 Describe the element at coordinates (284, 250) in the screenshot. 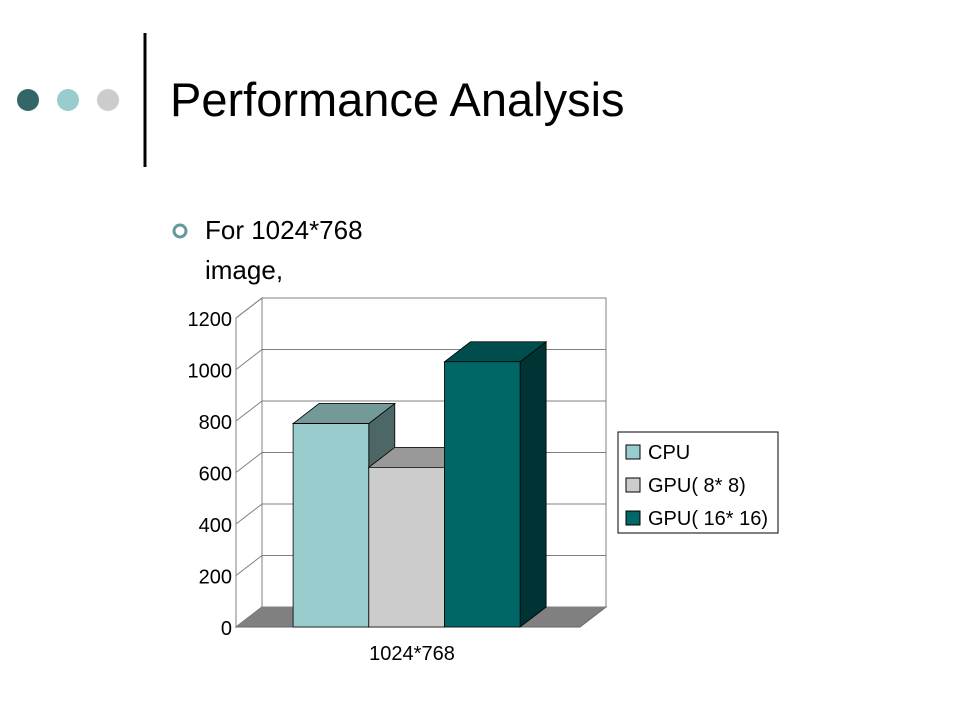

I see `bullet-text: For 1024*768 image,` at that location.